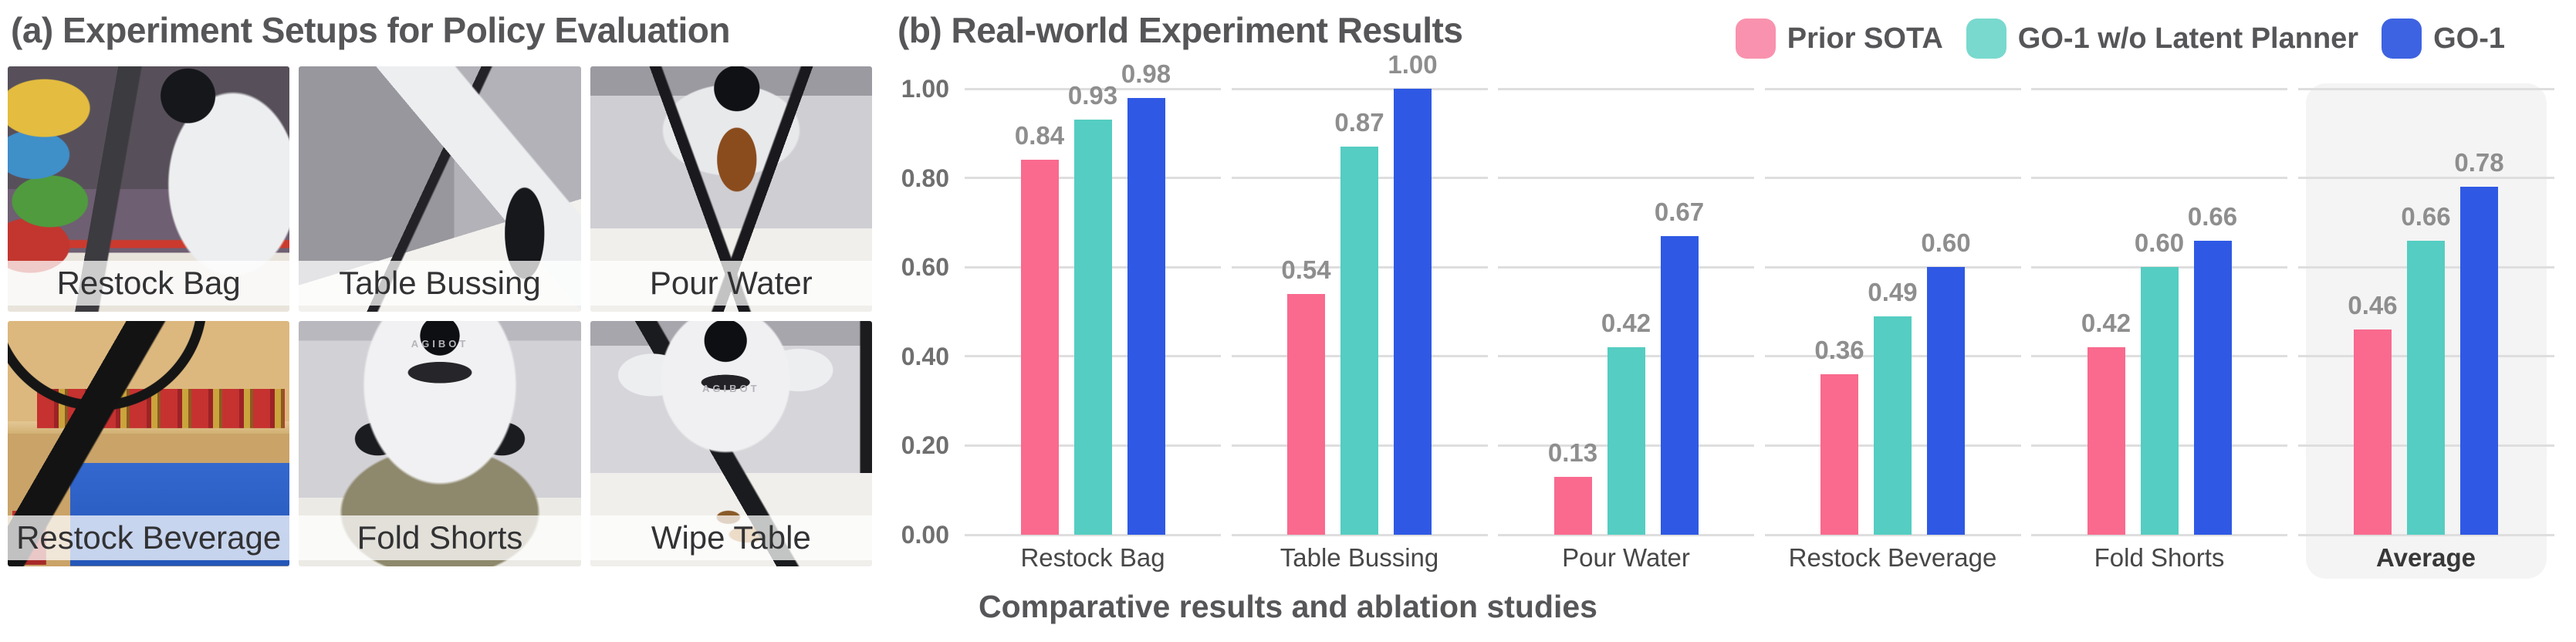  What do you see at coordinates (1946, 401) in the screenshot?
I see `bar-go-1-restock-beverage` at bounding box center [1946, 401].